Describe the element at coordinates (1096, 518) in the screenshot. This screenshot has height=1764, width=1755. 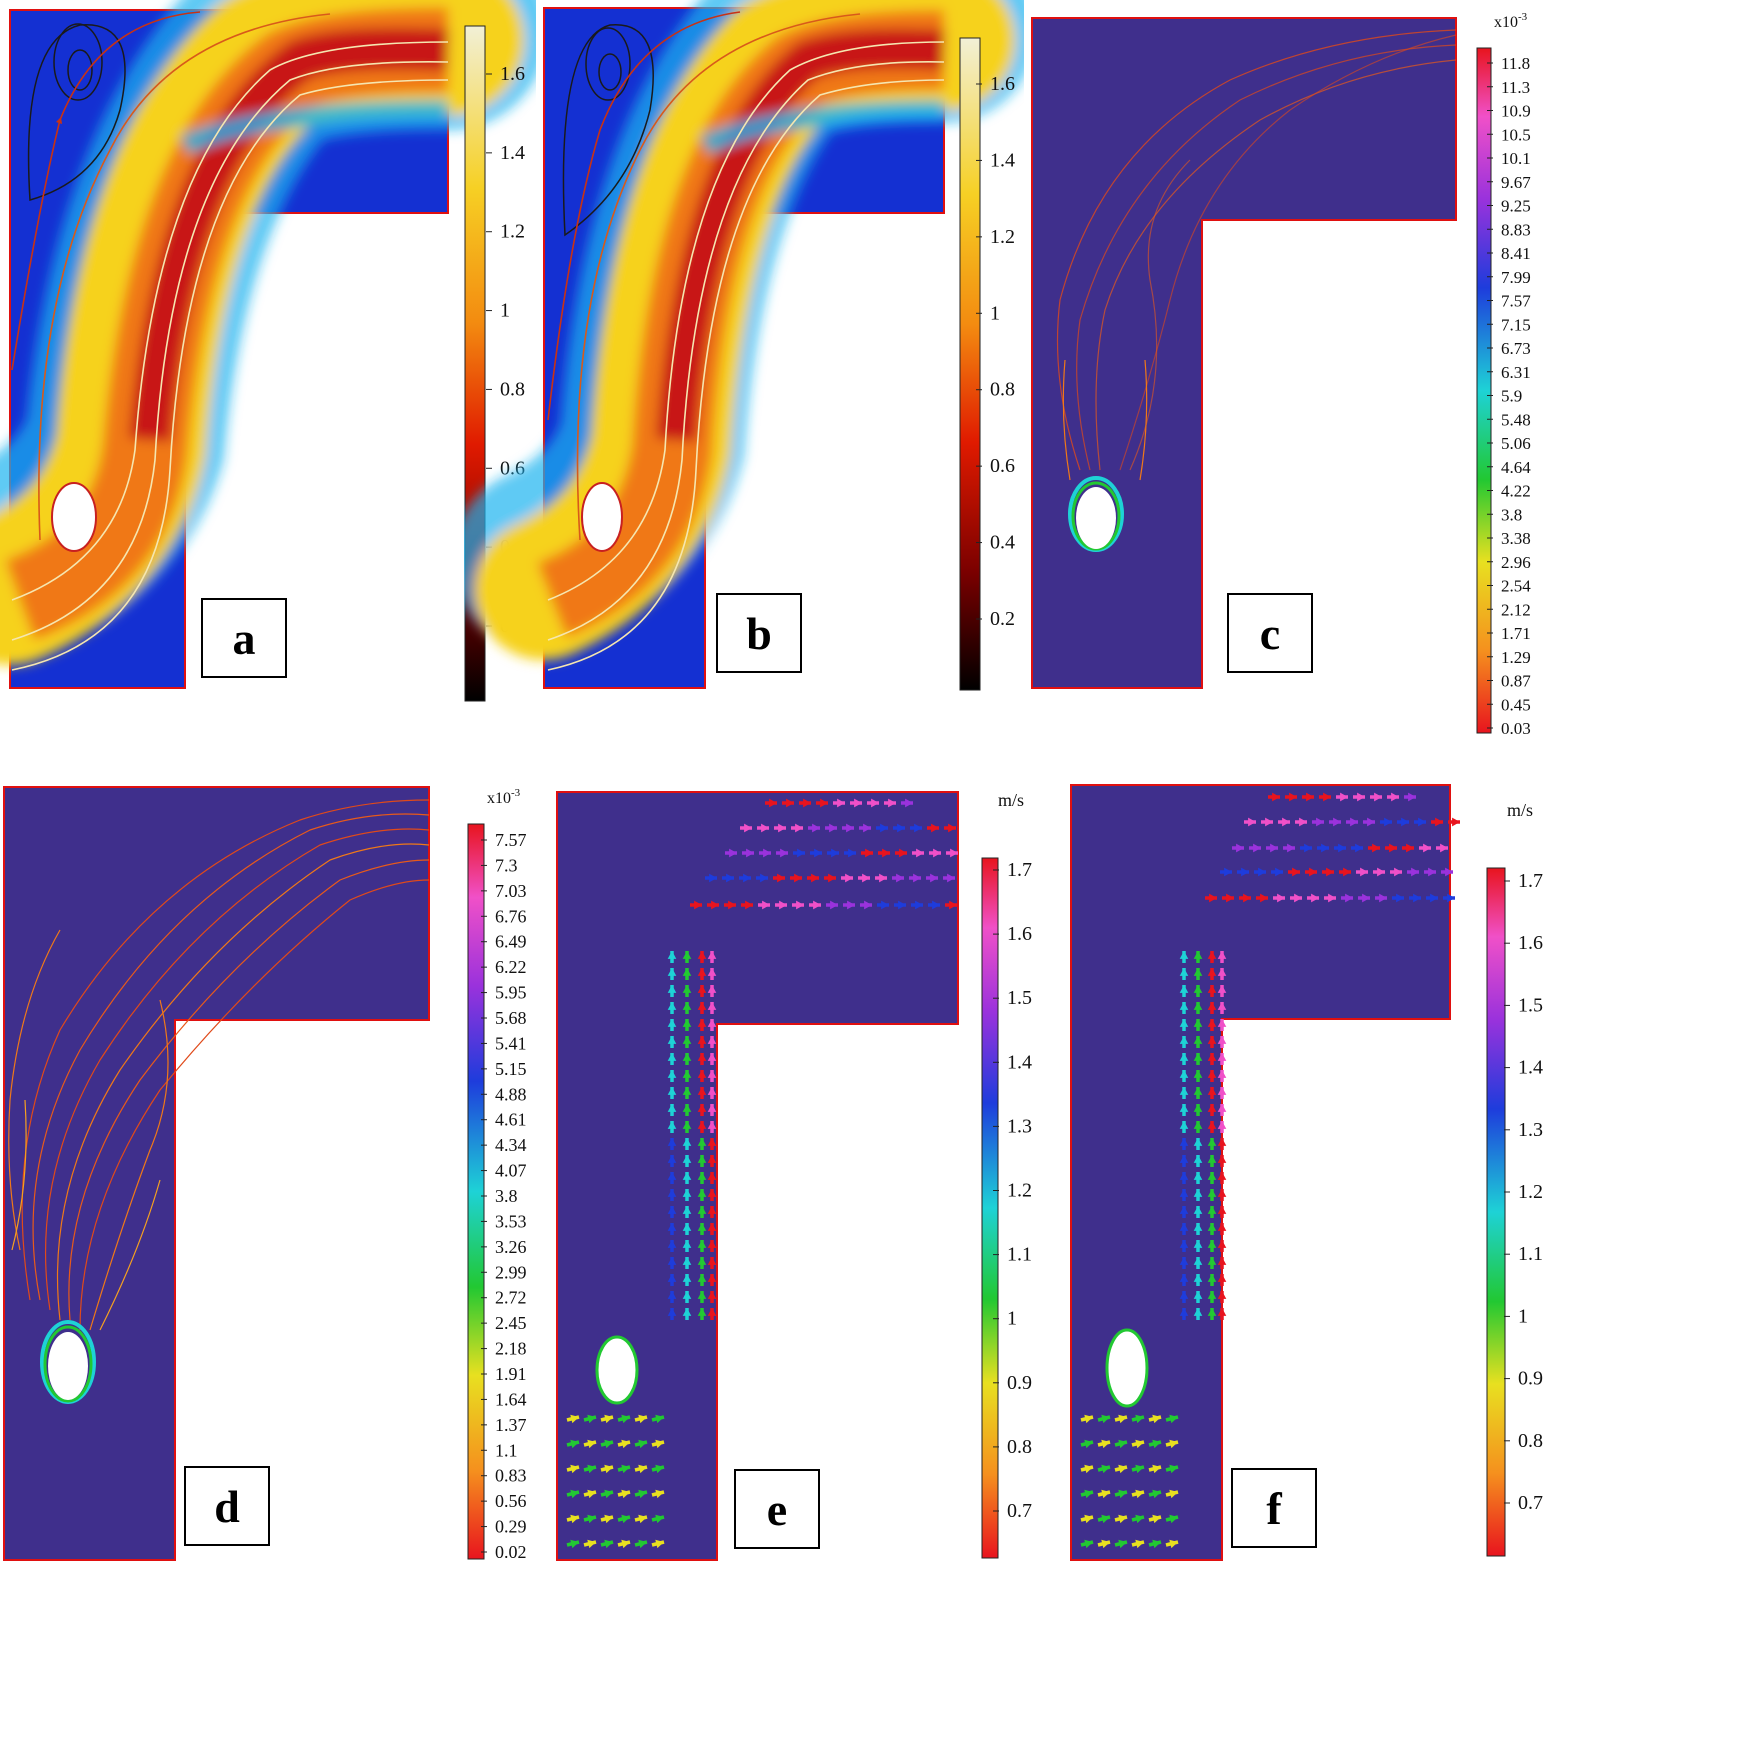
I see `panel-c-cylinder` at that location.